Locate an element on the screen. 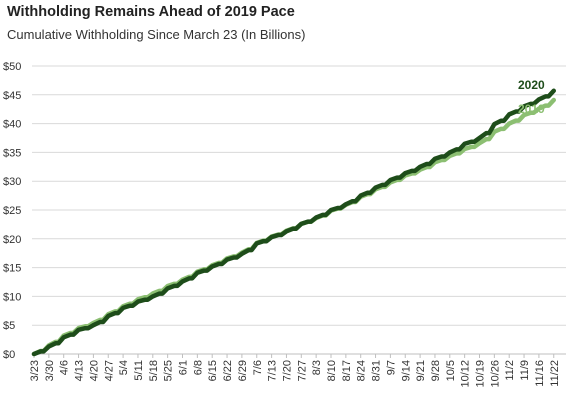 This screenshot has width=570, height=404. x-tick-label: 11/16 is located at coordinates (540, 373).